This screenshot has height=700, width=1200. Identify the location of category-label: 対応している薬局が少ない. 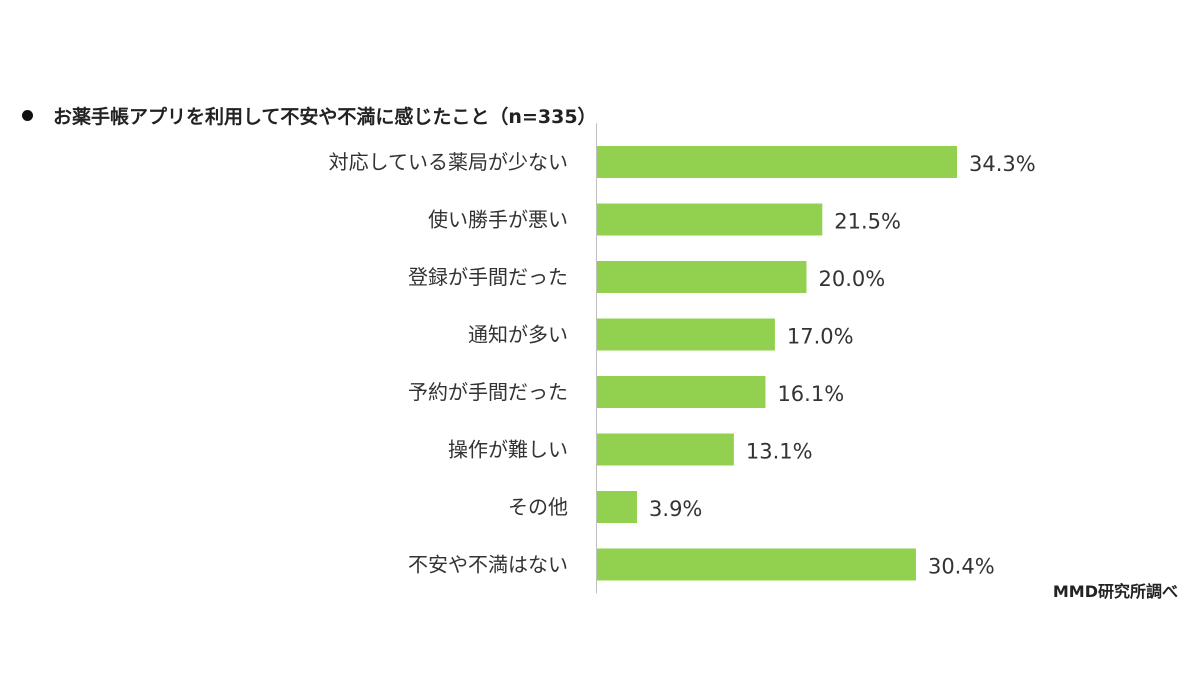
(448, 162).